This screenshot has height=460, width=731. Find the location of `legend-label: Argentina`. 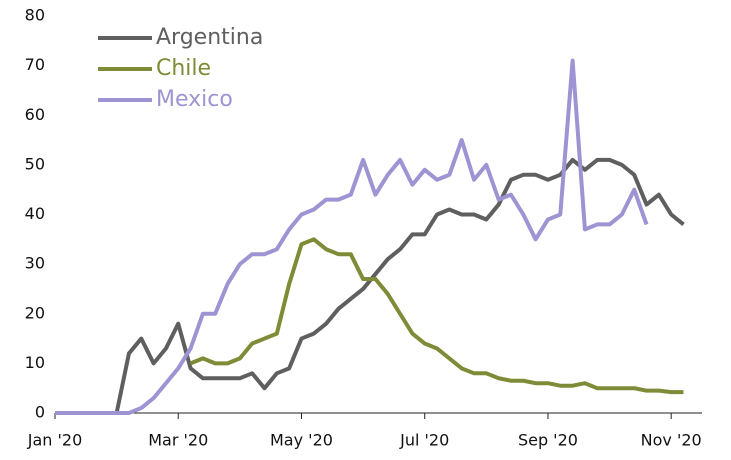

legend-label: Argentina is located at coordinates (209, 37).